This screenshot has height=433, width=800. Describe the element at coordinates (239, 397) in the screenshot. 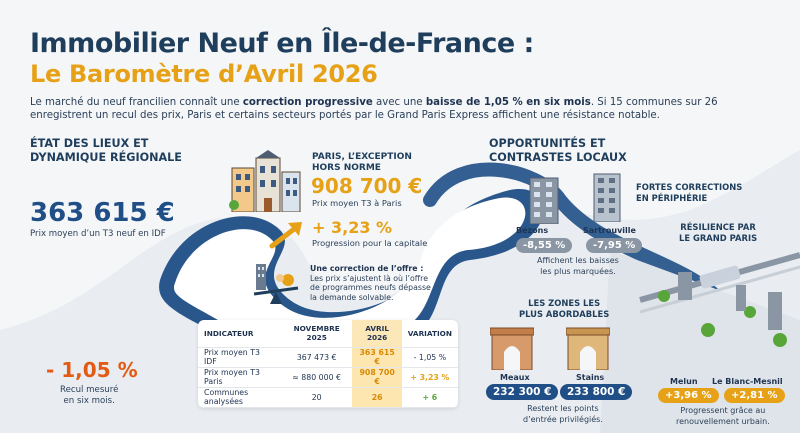

I see `table-cell: Communes analysées` at that location.